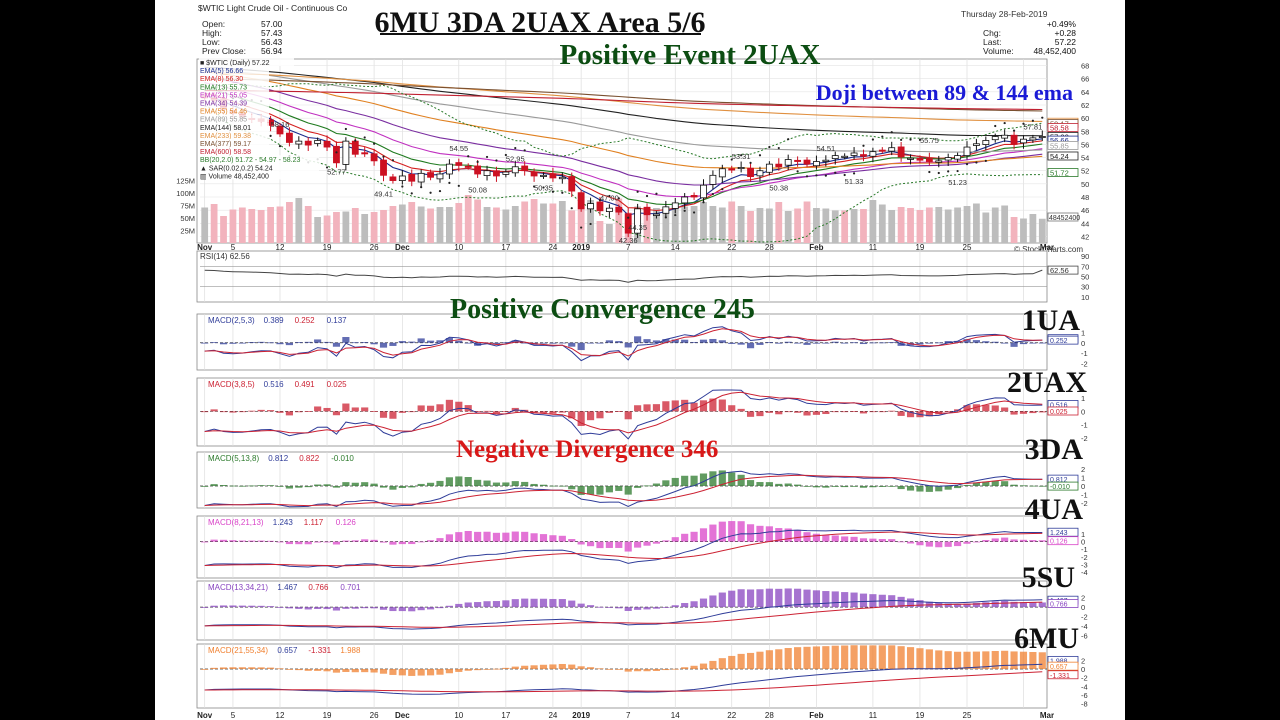 The width and height of the screenshot is (1280, 720). Describe the element at coordinates (1085, 266) in the screenshot. I see `rsi-tick-label: 70` at that location.